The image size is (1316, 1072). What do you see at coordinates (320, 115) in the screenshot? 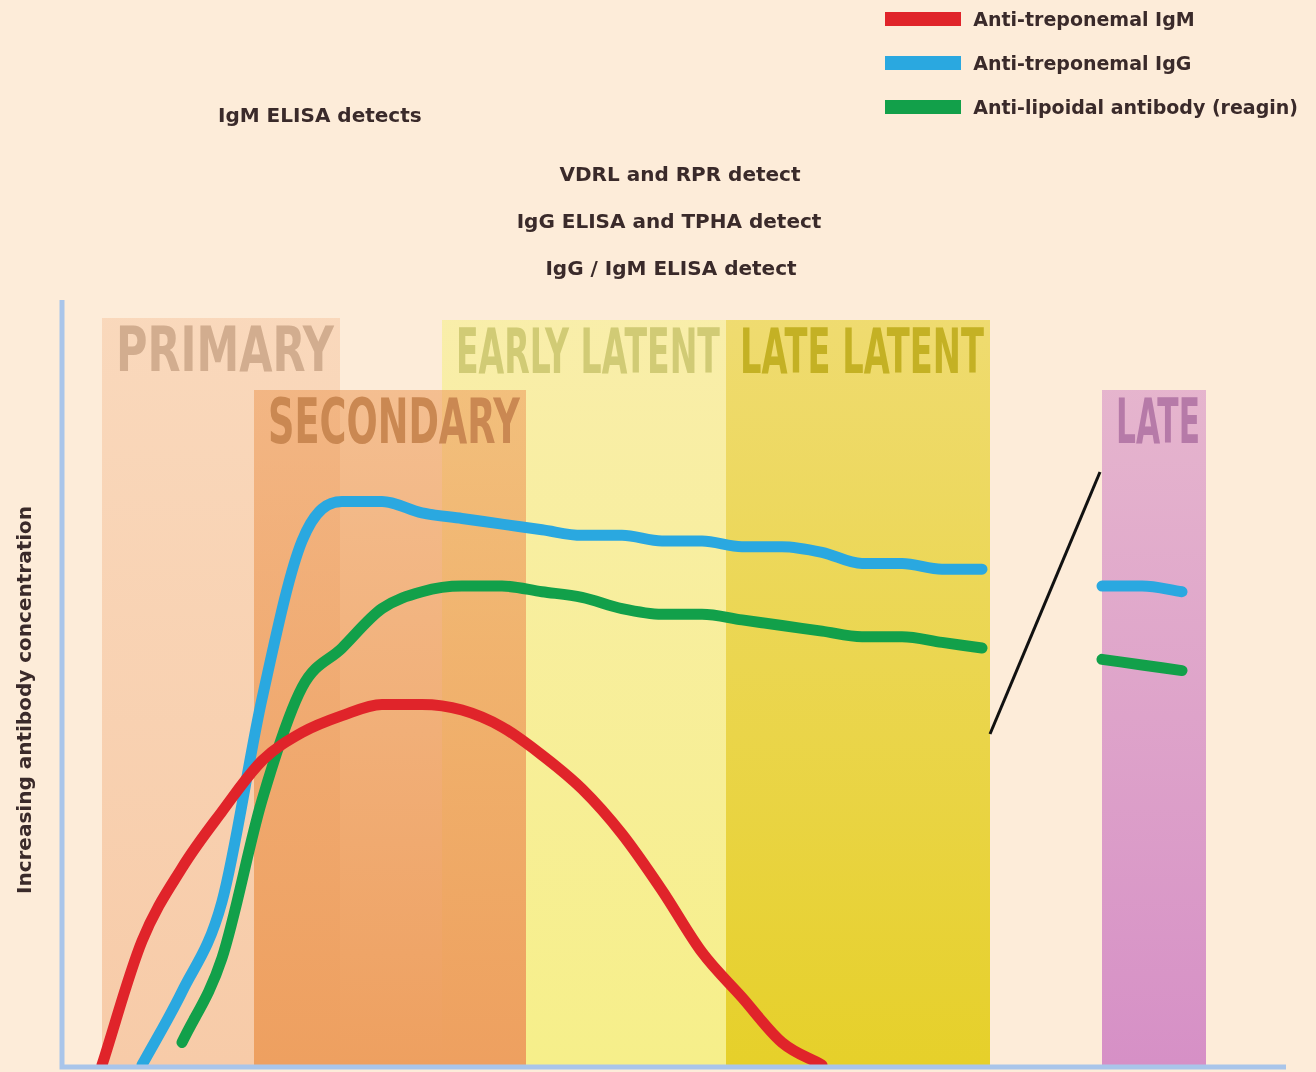
I see `text: IgM ELISA detects` at bounding box center [320, 115].